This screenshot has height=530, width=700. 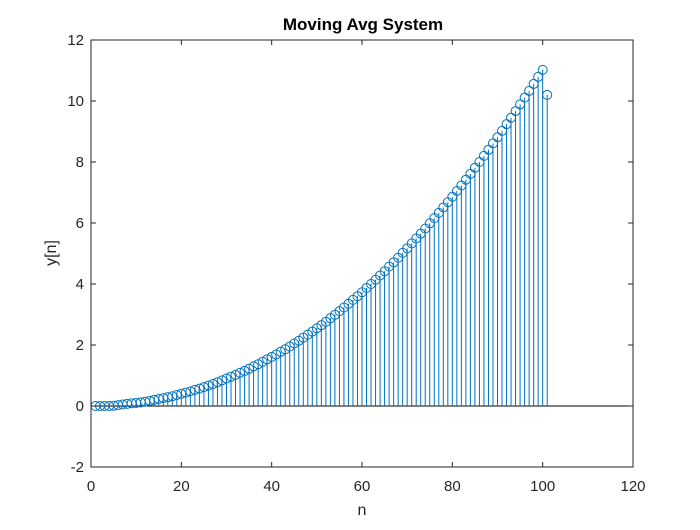 What do you see at coordinates (181, 486) in the screenshot?
I see `x-tick-label: 20` at bounding box center [181, 486].